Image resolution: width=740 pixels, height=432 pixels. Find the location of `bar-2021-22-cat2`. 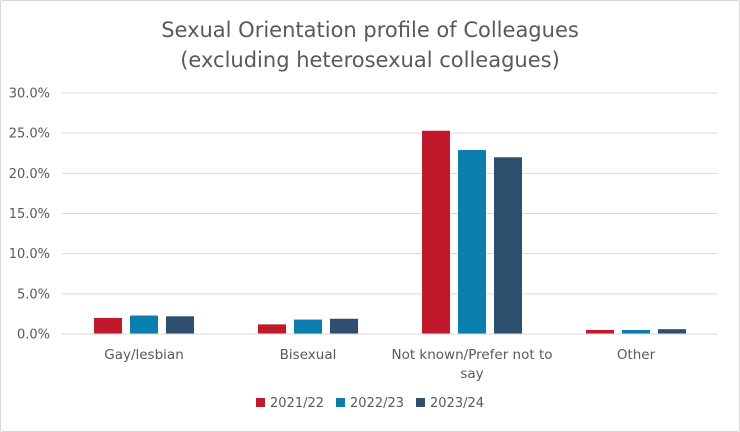

bar-2021-22-cat2 is located at coordinates (436, 232).